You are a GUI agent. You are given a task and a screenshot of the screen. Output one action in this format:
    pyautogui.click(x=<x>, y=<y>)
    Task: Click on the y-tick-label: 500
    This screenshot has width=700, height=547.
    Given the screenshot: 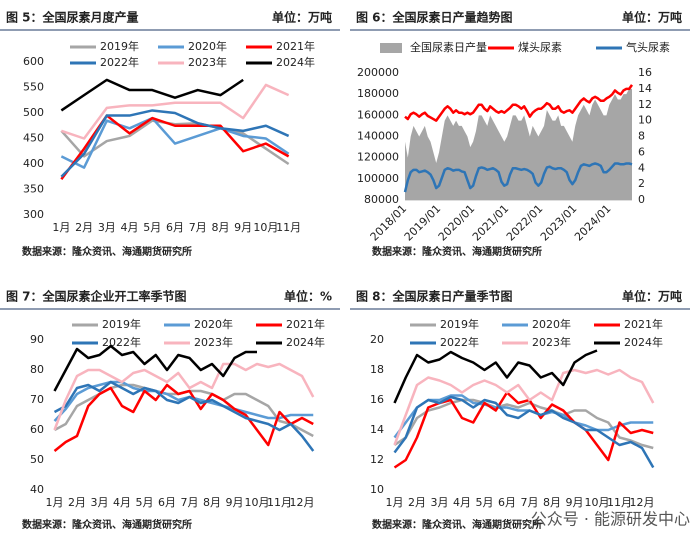 What is the action you would take?
    pyautogui.click(x=33, y=112)
    